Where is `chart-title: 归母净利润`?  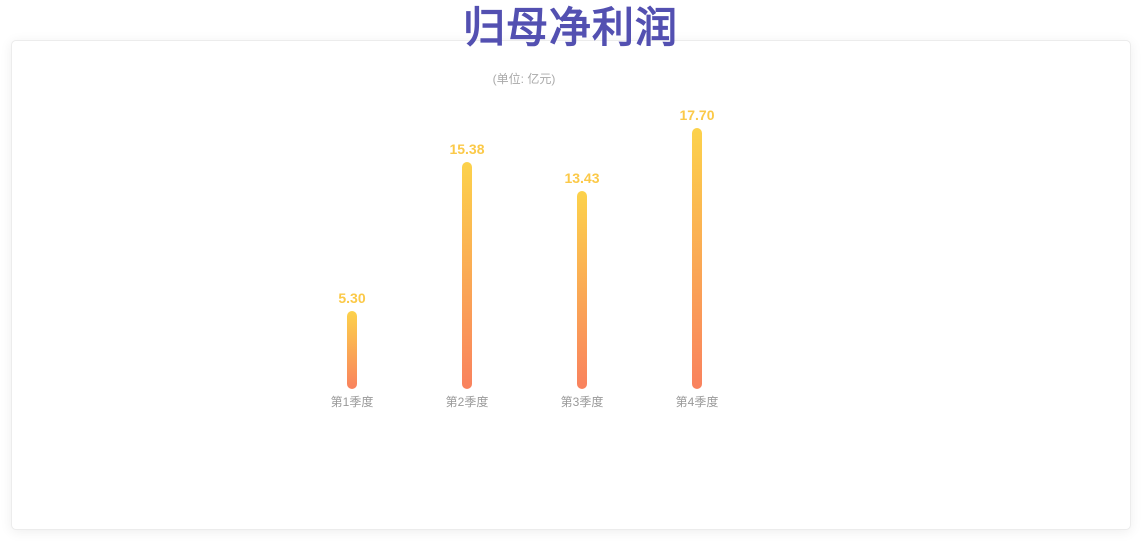 chart-title: 归母净利润 is located at coordinates (570, 27).